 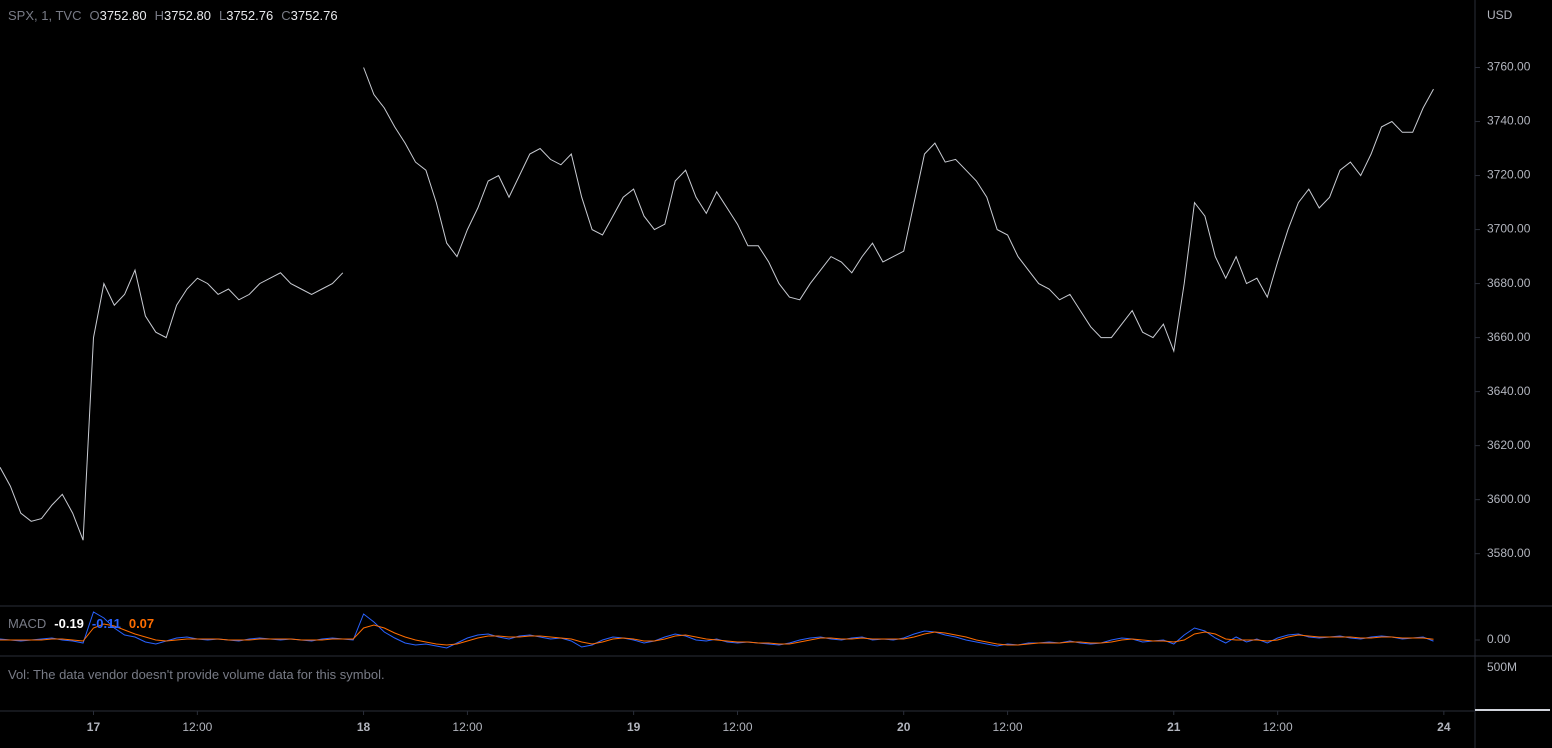 I want to click on macd-legend: MACD -0.19 -0.11 0.07, so click(x=85, y=623).